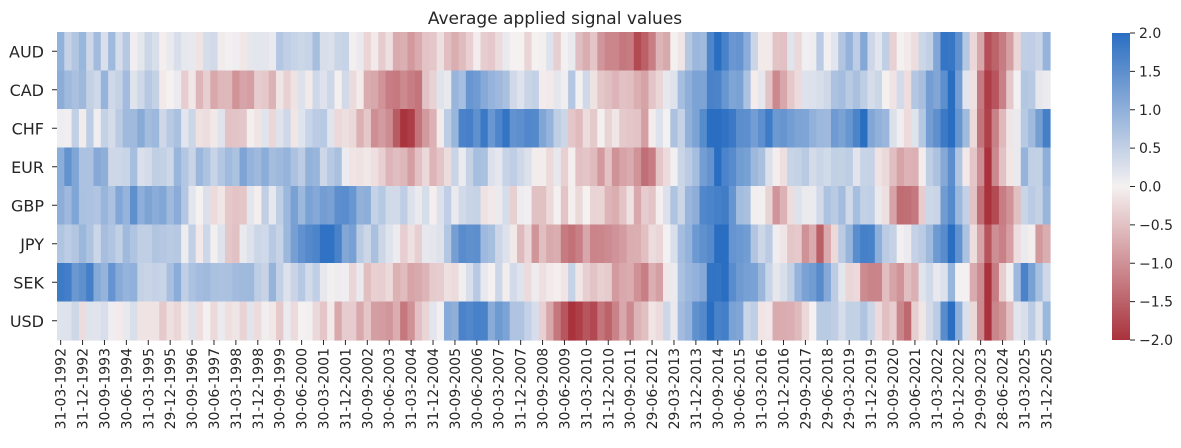 This screenshot has height=448, width=1181. I want to click on row-label: CAD, so click(27, 90).